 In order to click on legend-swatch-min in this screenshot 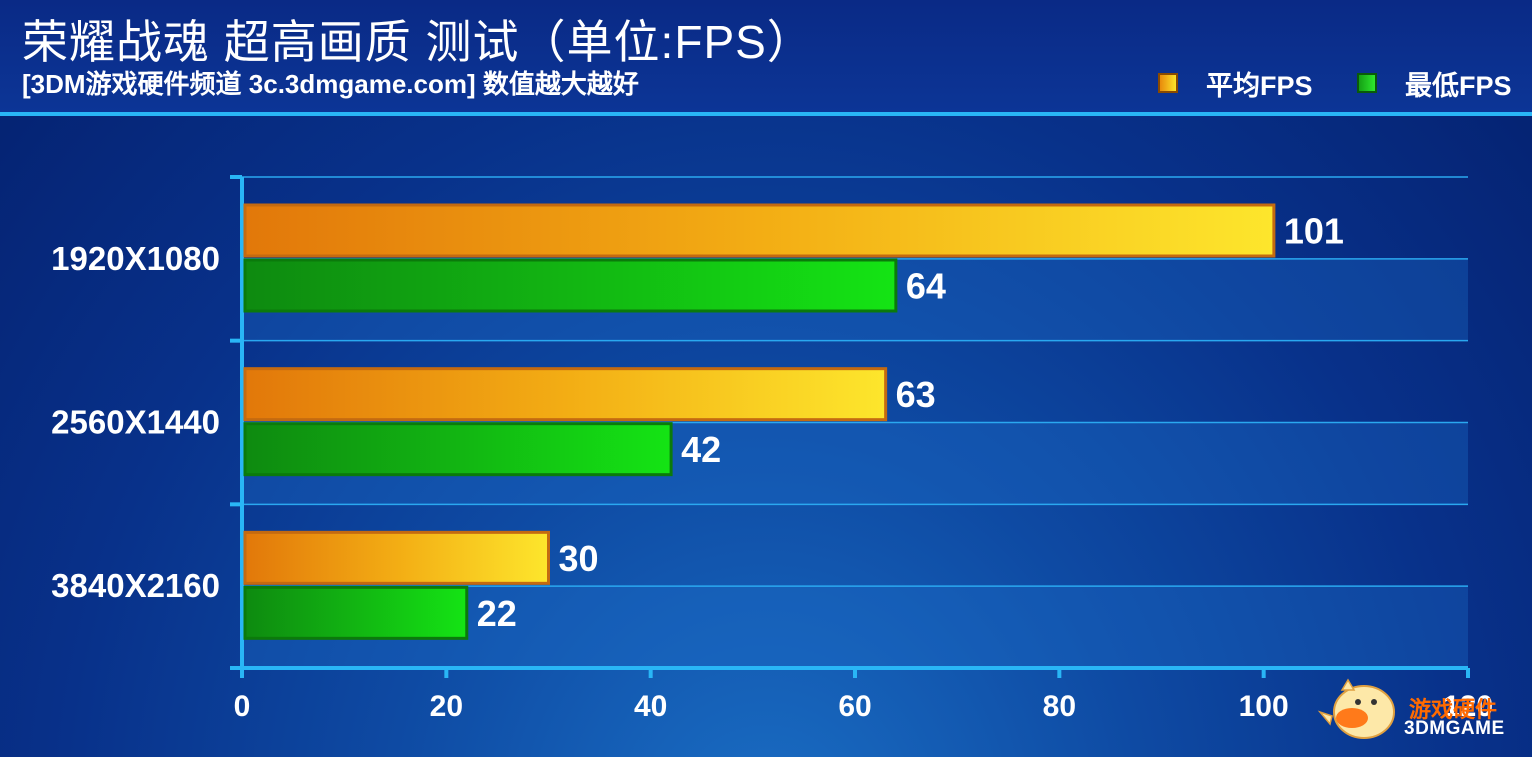, I will do `click(1367, 83)`.